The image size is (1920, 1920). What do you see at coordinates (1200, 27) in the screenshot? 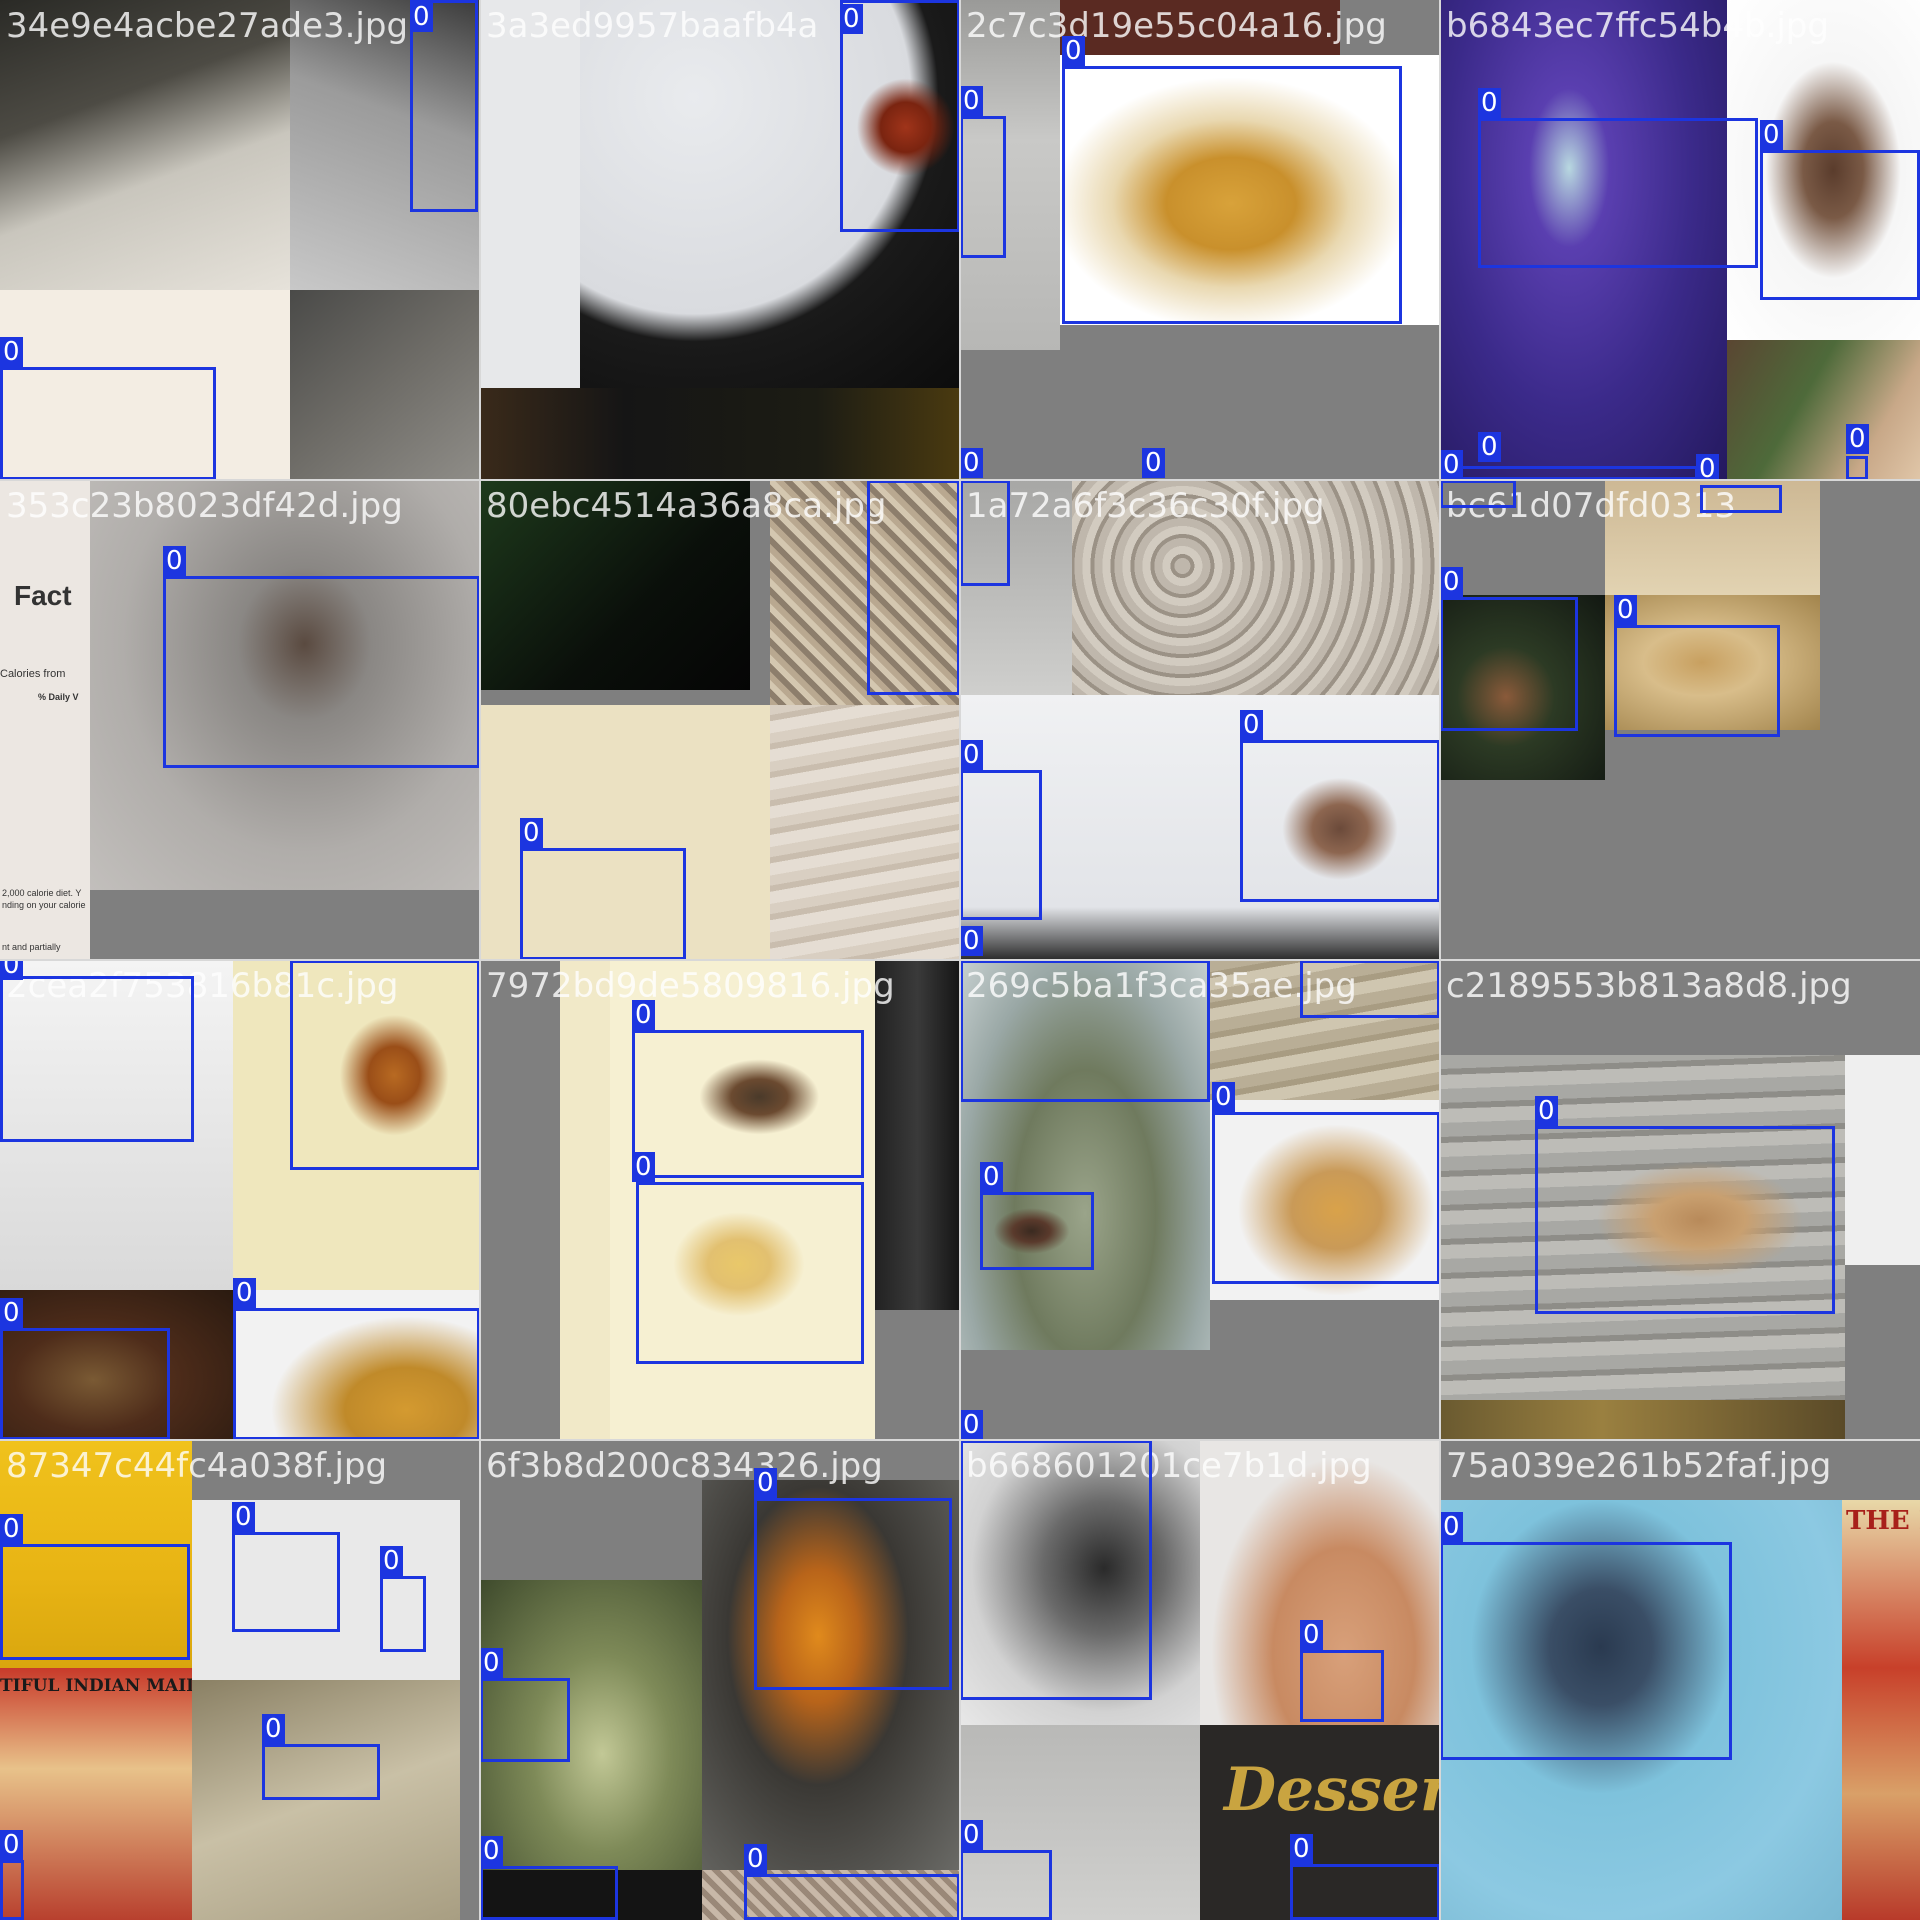
I see `tile-image-brown-top` at bounding box center [1200, 27].